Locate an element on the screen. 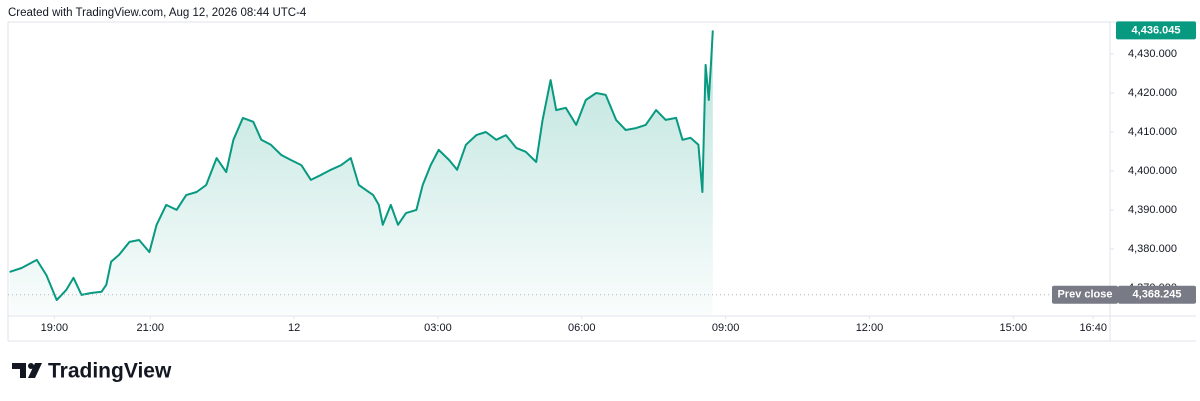  y-tick-label: 4,380.000 is located at coordinates (1152, 249).